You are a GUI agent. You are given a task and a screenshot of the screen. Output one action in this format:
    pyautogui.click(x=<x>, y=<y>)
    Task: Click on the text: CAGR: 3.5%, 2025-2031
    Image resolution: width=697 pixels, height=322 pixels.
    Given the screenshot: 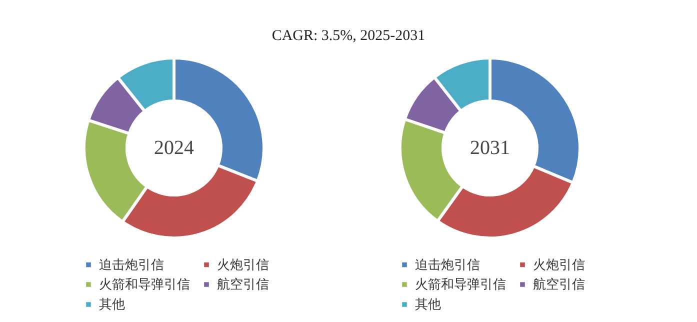 What is the action you would take?
    pyautogui.click(x=348, y=36)
    